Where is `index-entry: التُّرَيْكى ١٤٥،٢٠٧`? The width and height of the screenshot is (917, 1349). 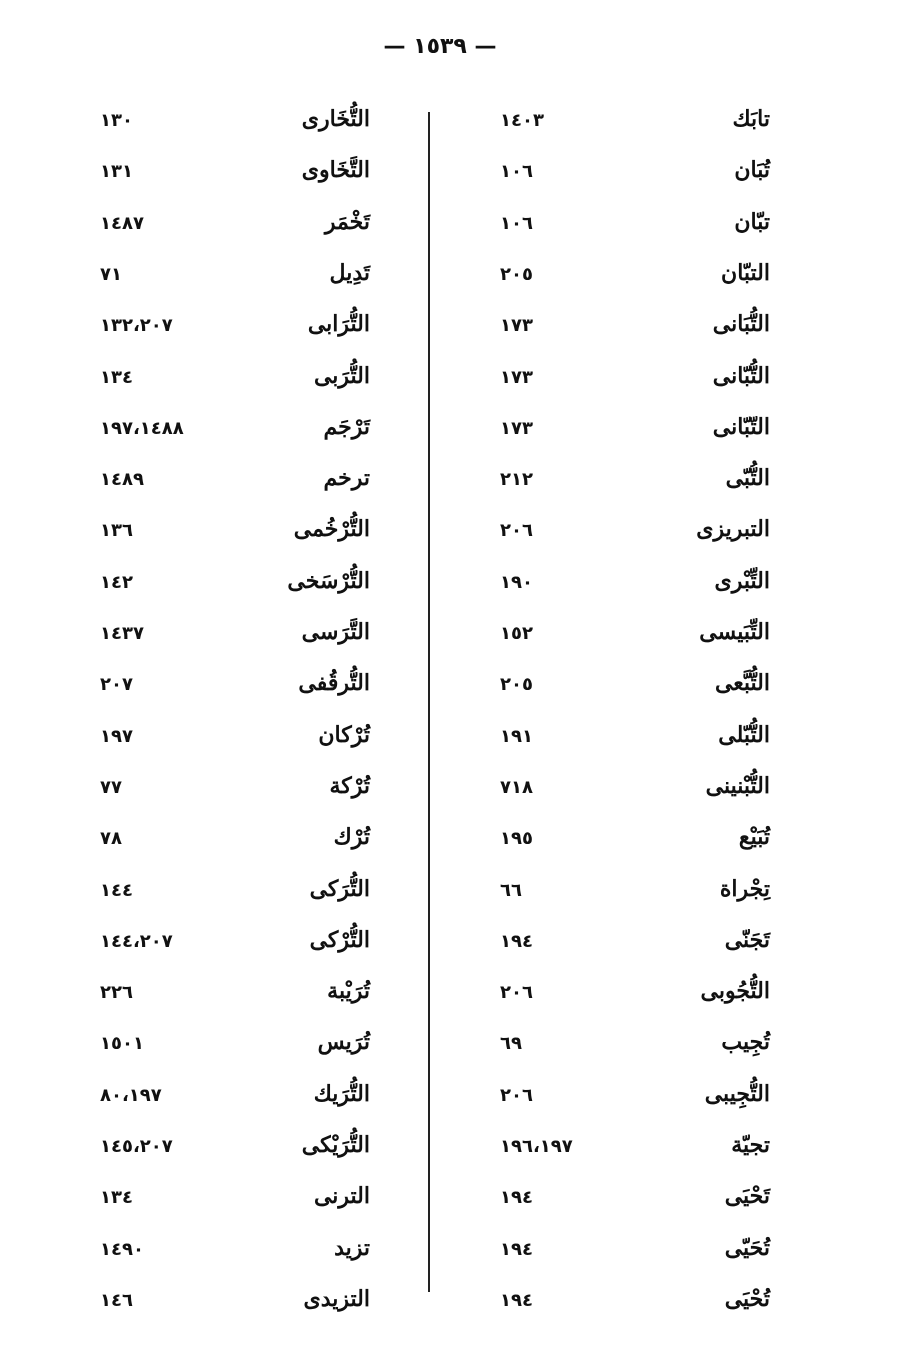 index-entry: التُّرَيْكى ١٤٥،٢٠٧ is located at coordinates (250, 1151).